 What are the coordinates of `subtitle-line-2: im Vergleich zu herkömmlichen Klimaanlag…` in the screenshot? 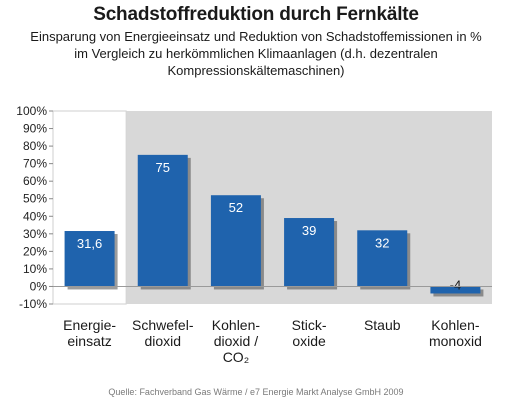 It's located at (256, 53).